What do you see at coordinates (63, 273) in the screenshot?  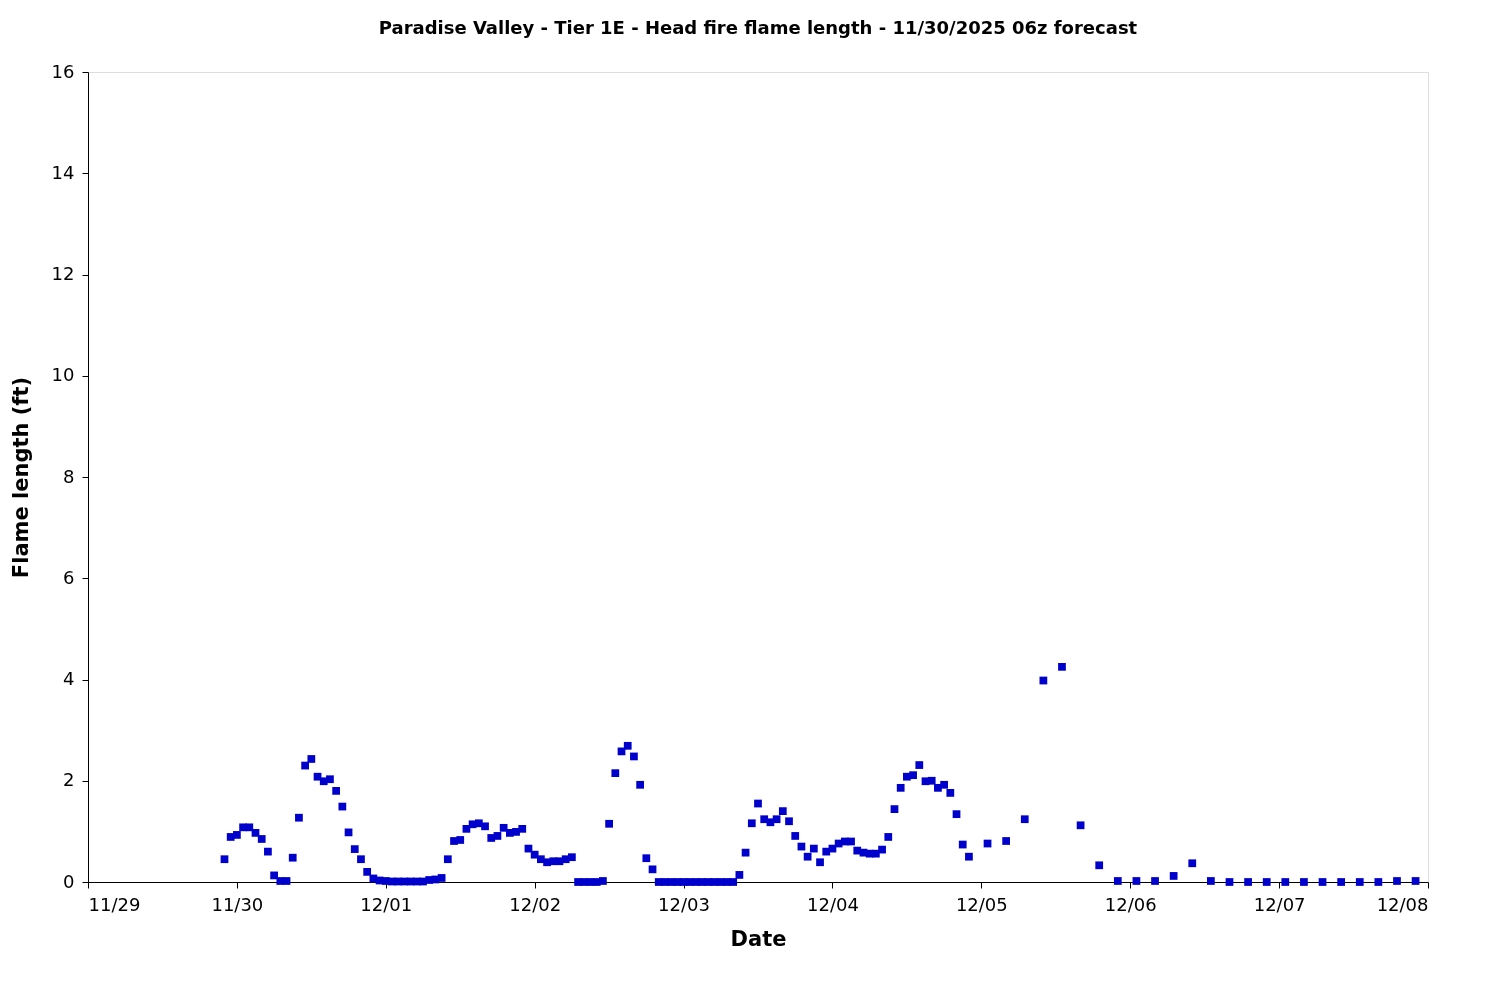 I see `y-tick-label: 12` at bounding box center [63, 273].